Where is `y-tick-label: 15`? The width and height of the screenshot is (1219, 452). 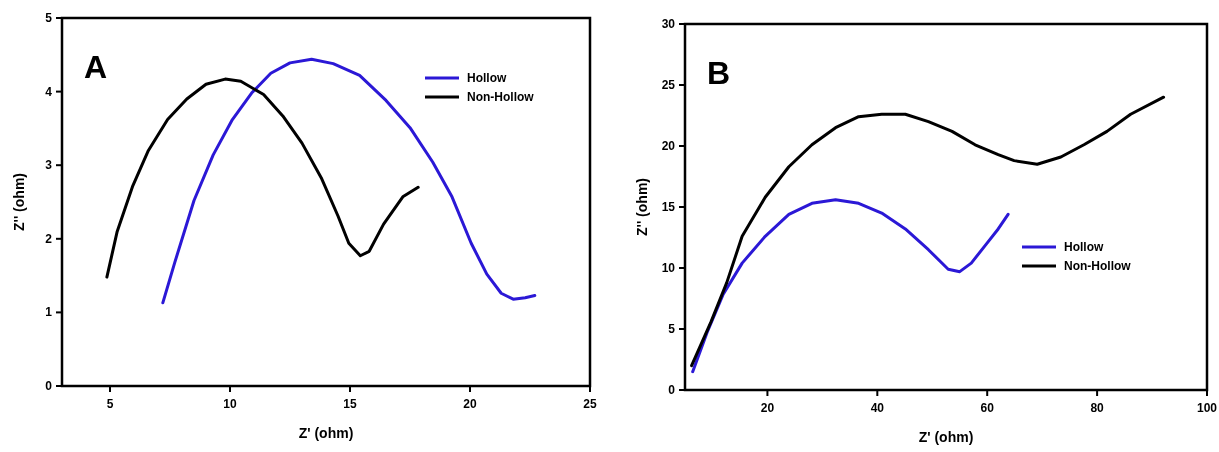 y-tick-label: 15 is located at coordinates (668, 207).